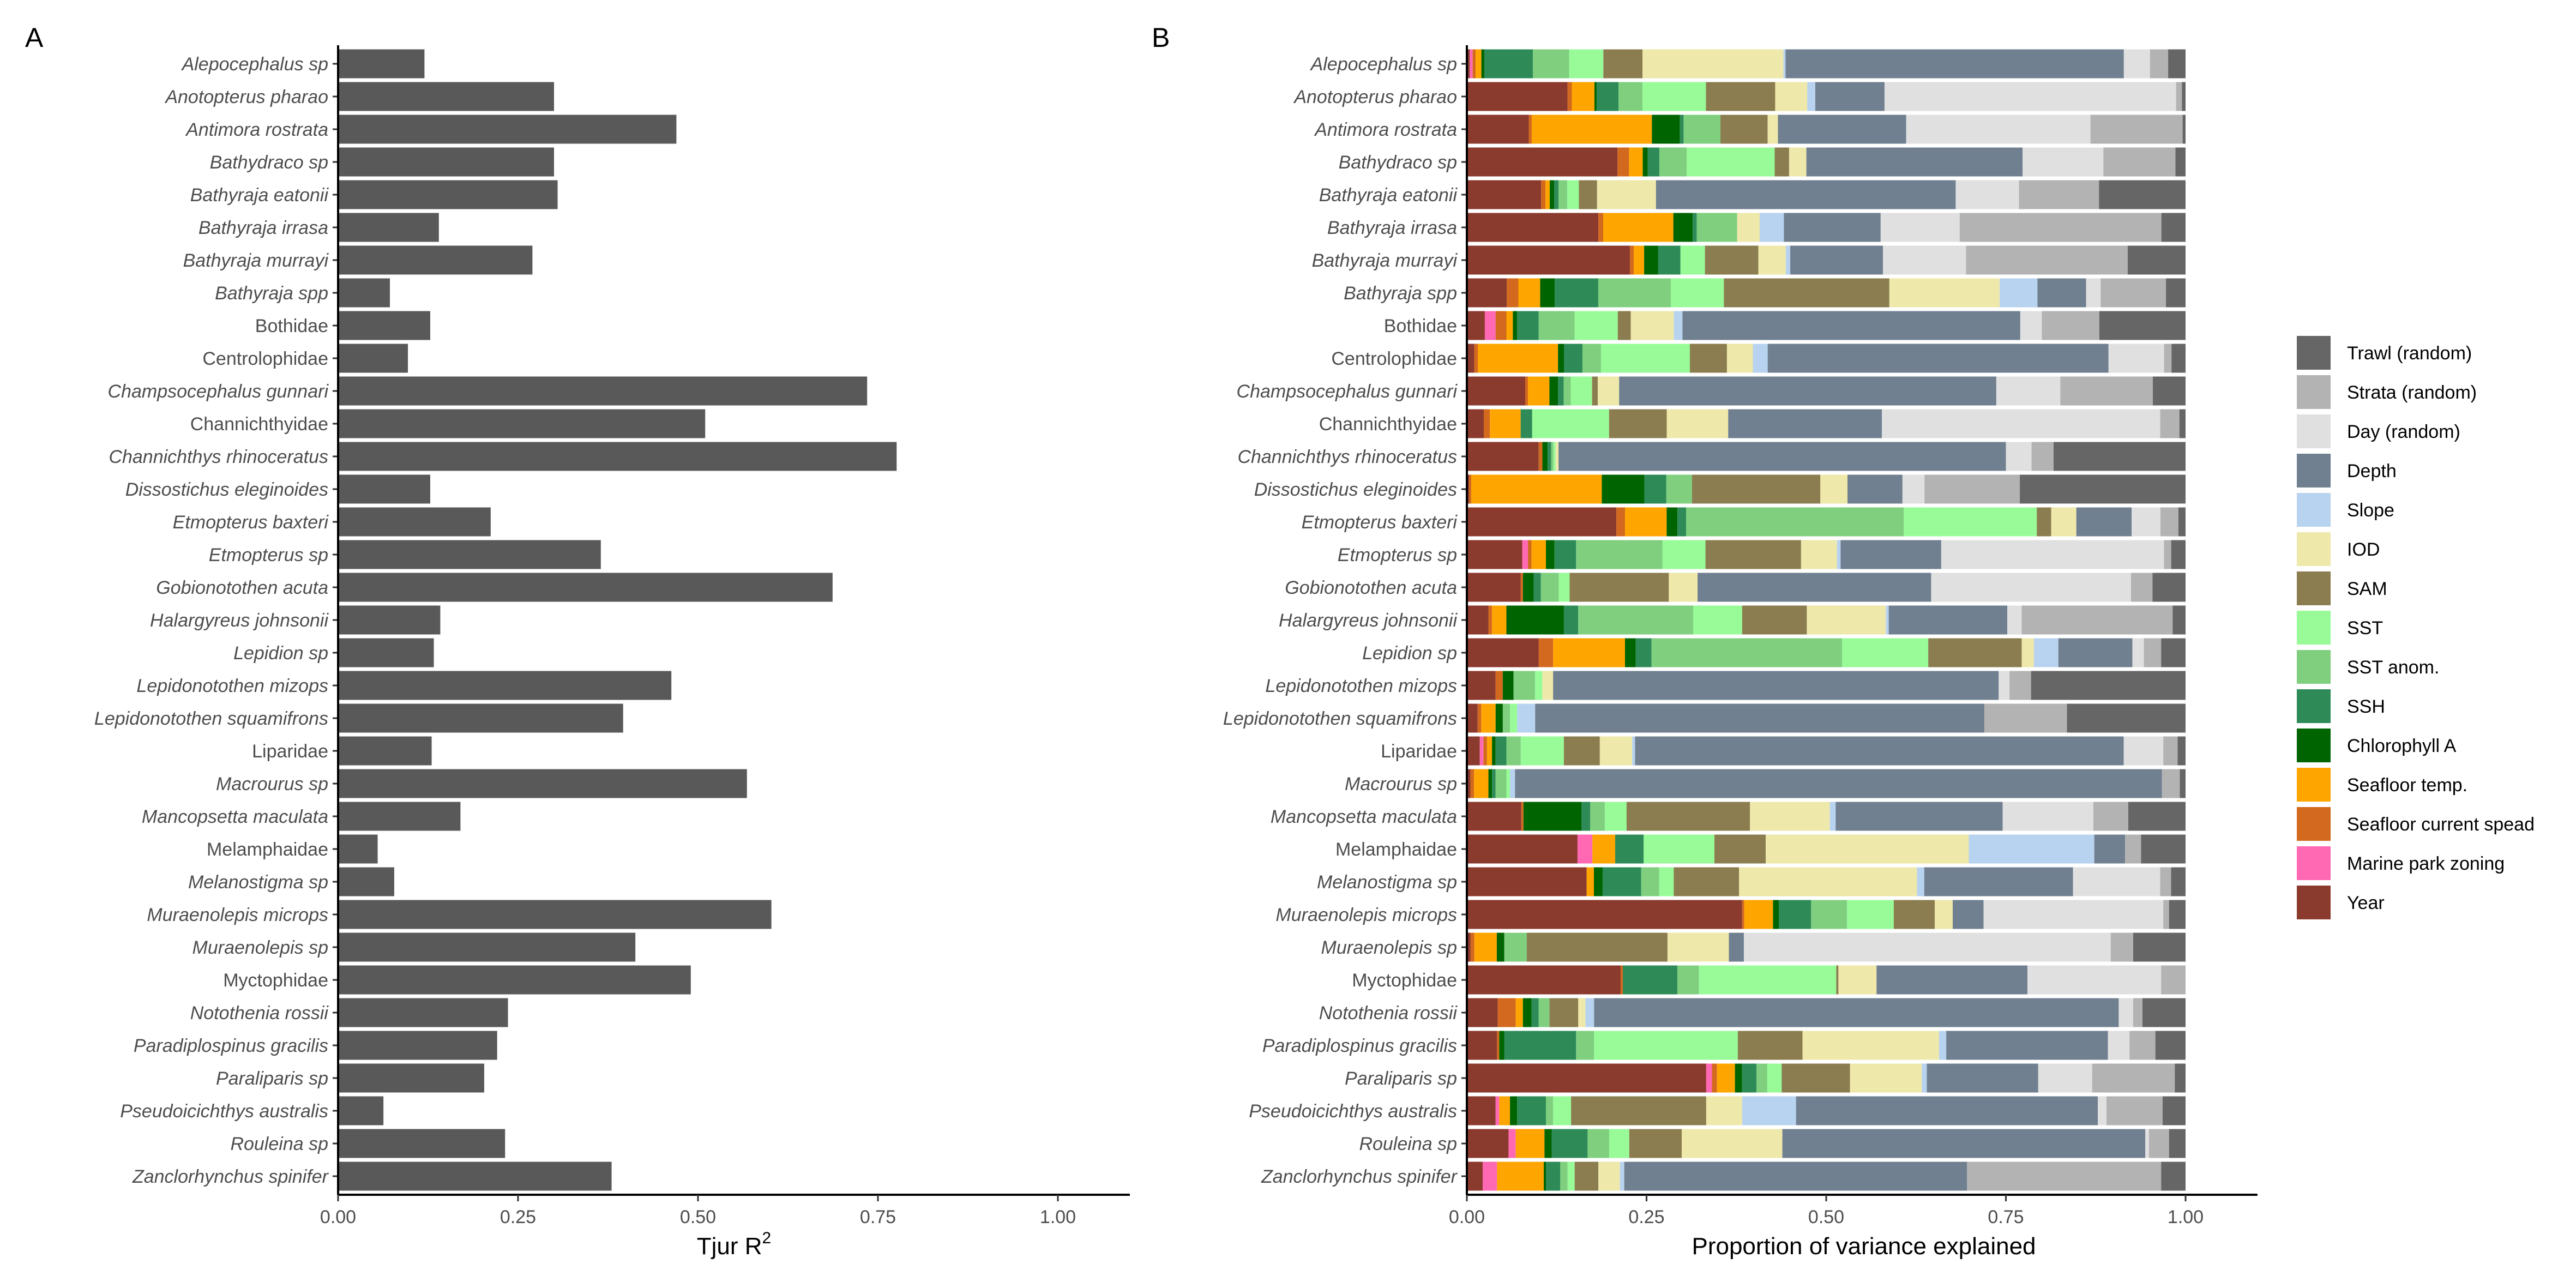  Describe the element at coordinates (1398, 162) in the screenshot. I see `panel-b-species-label: Bathydraco sp` at that location.